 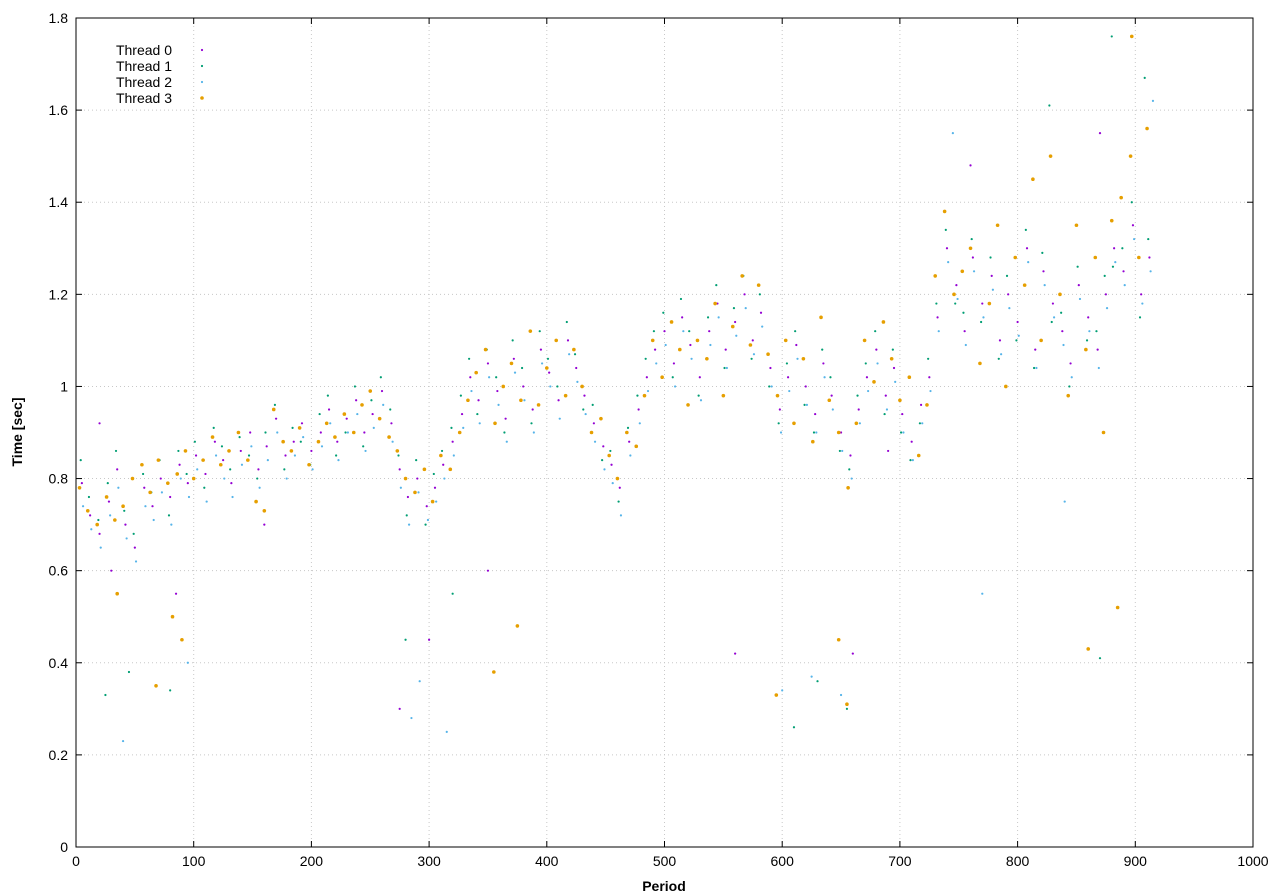 I want to click on x-tick-label: 0, so click(x=76, y=861).